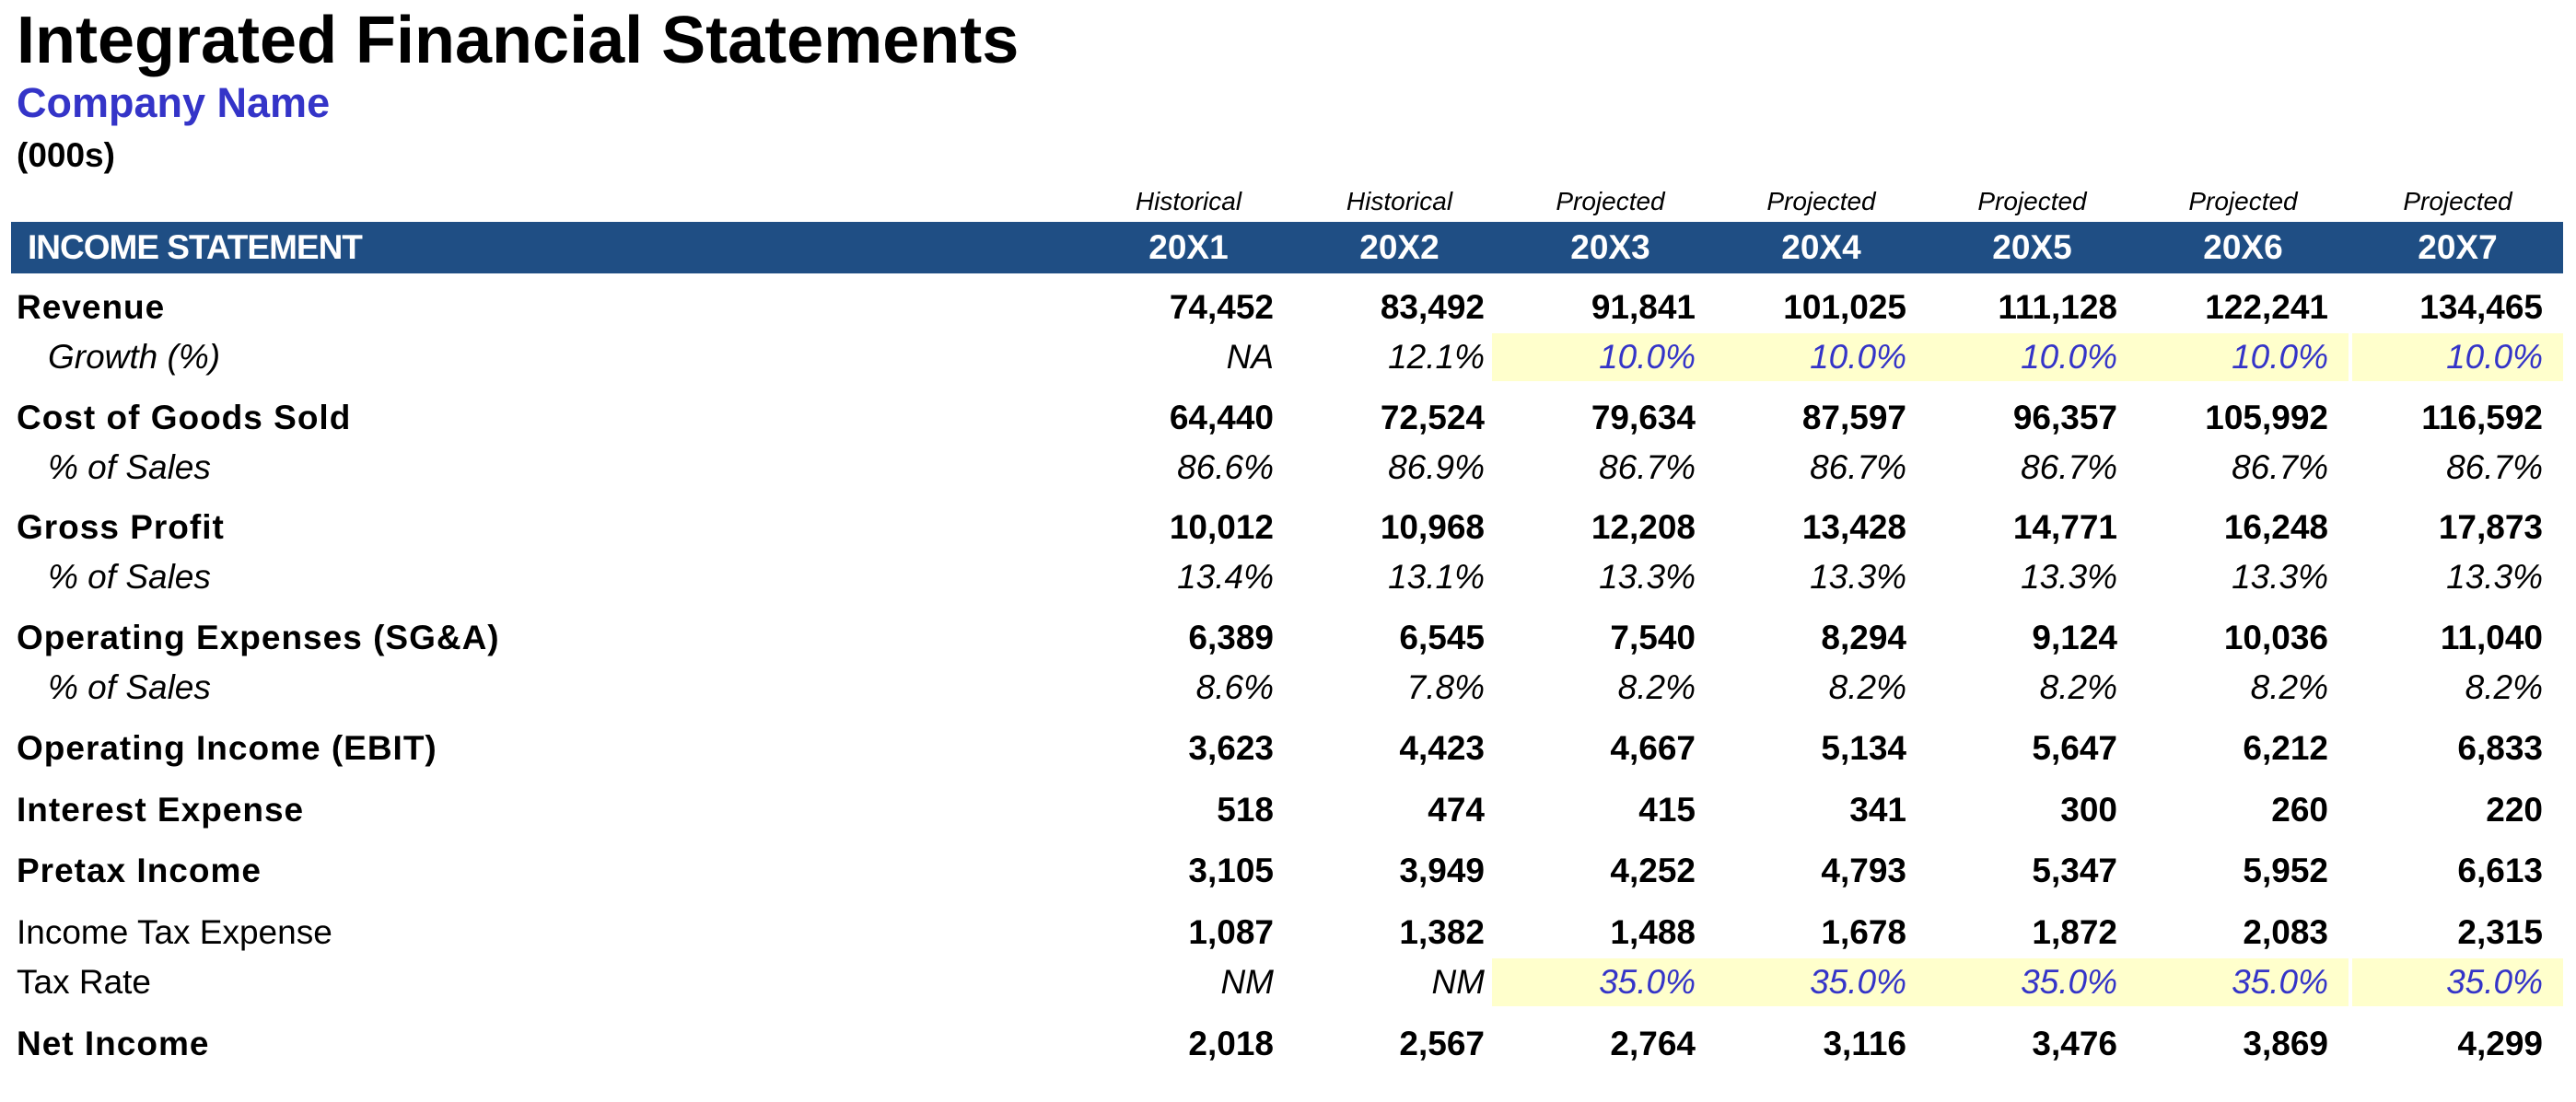  What do you see at coordinates (1288, 688) in the screenshot?
I see `table-row: % of Sales 8.6% 7.8% 8.2% 8.2% 8.2% 8.2% 8.2%` at bounding box center [1288, 688].